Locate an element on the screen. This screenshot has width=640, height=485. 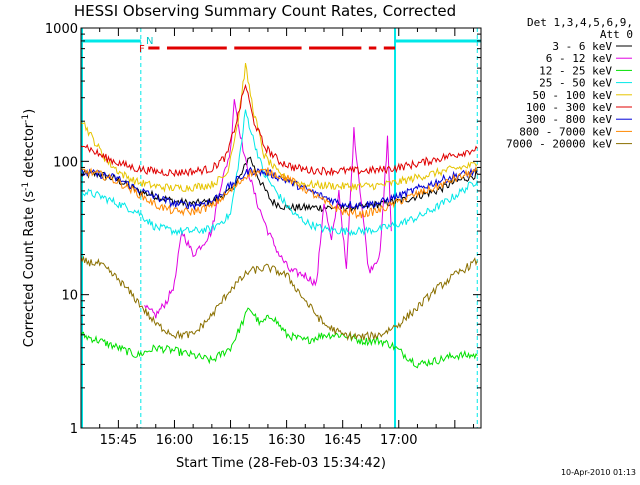
y-axis-label-main: Corrected Count Rate (s is located at coordinates (29, 269).